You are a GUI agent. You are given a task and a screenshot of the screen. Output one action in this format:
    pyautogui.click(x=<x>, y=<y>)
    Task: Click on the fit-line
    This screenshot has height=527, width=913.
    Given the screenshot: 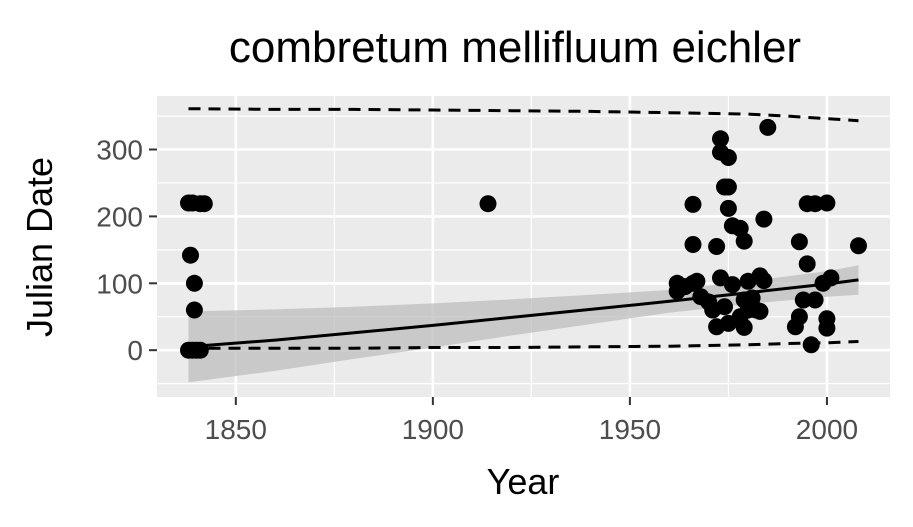 What is the action you would take?
    pyautogui.click(x=523, y=313)
    